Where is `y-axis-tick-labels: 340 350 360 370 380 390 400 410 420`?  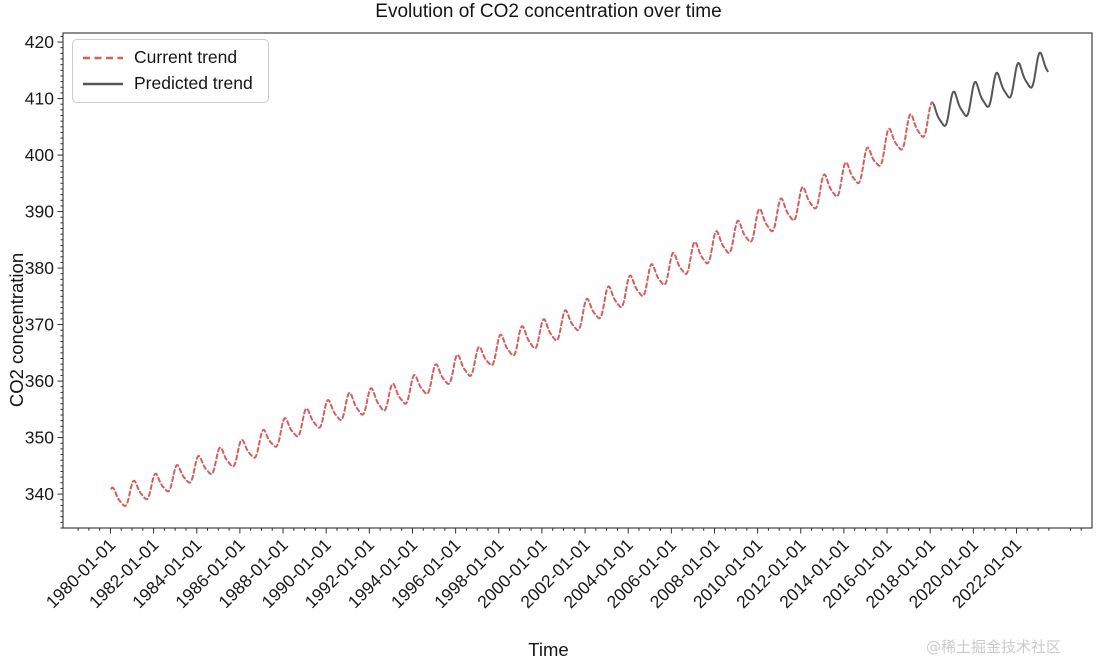
y-axis-tick-labels: 340 350 360 370 380 390 400 410 420 is located at coordinates (39, 268).